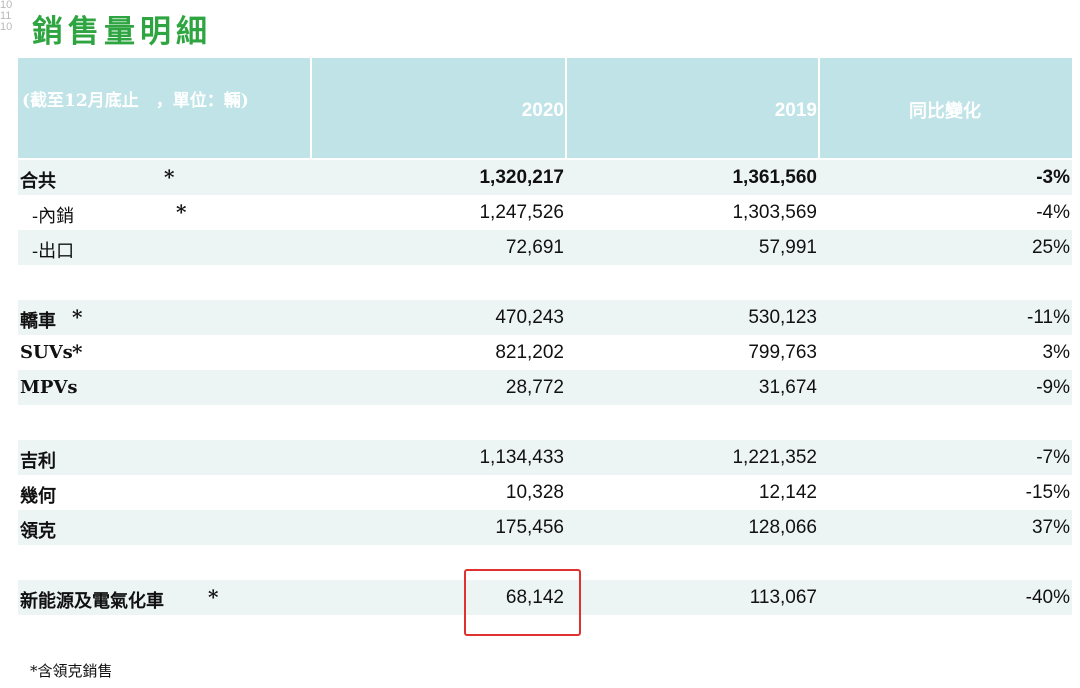  I want to click on value-2020: 1,134,433, so click(521, 457).